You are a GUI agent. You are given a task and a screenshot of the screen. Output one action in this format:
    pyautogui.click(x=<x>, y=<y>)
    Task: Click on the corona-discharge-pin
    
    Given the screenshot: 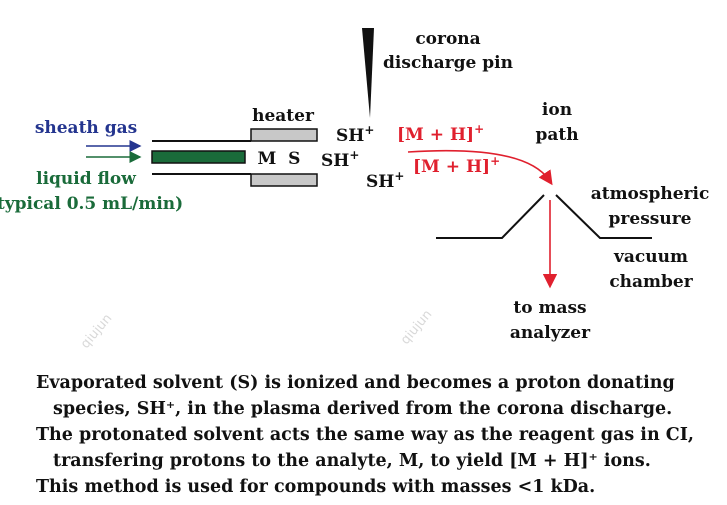 What is the action you would take?
    pyautogui.click(x=368, y=73)
    